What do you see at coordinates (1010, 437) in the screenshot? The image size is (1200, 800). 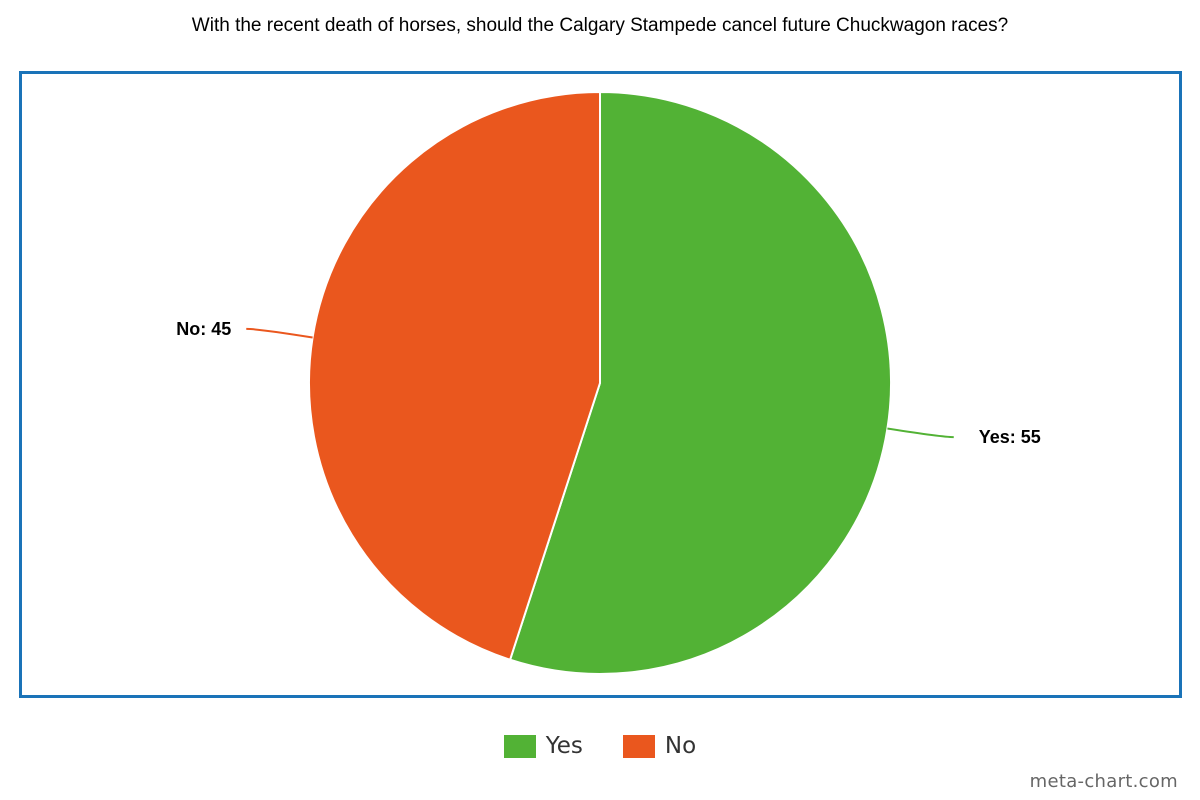 I see `data-label-yes: Yes: 55` at bounding box center [1010, 437].